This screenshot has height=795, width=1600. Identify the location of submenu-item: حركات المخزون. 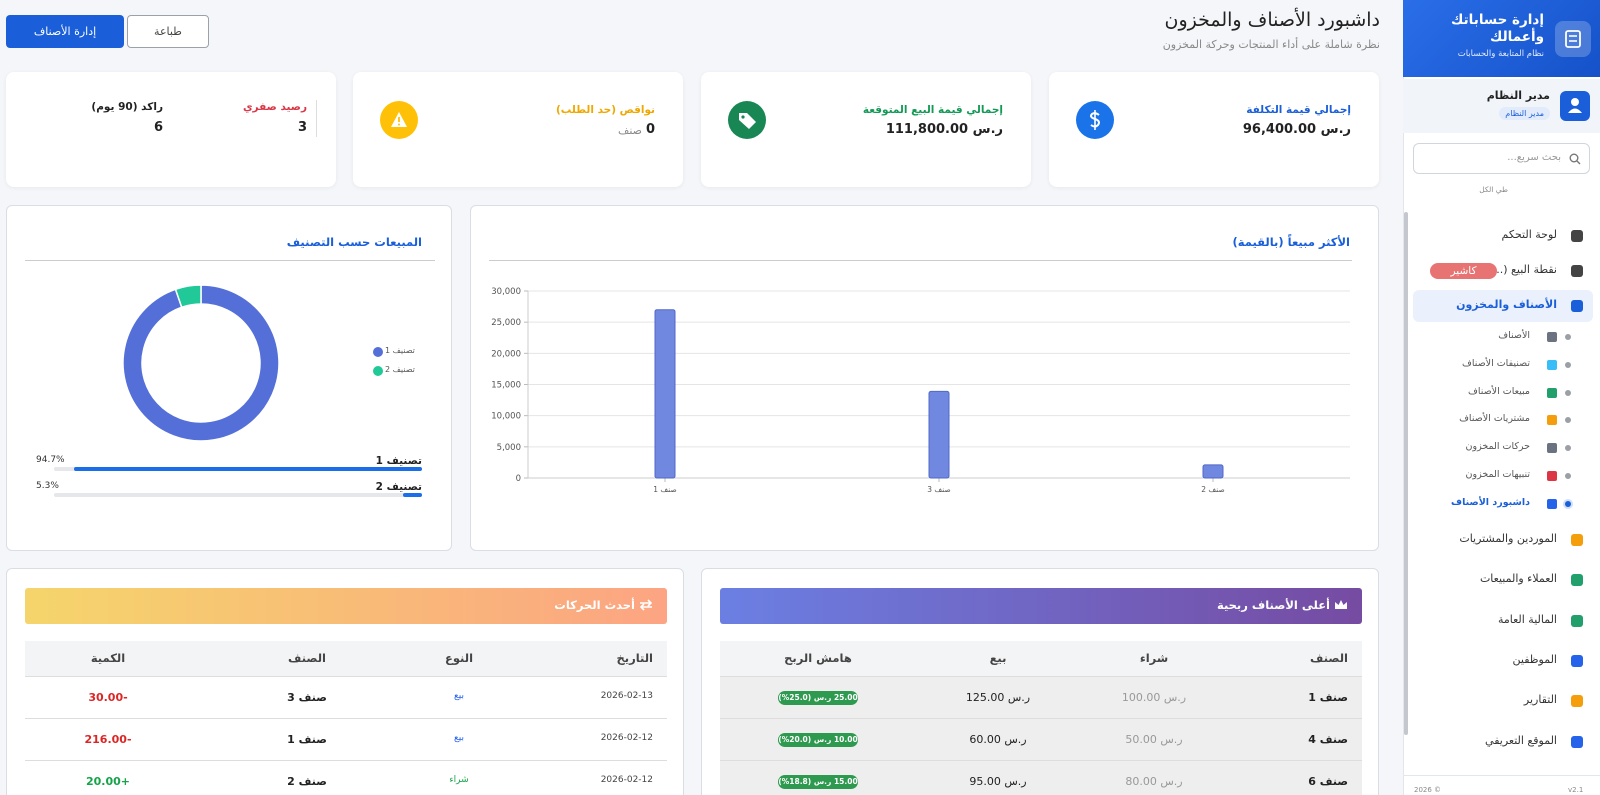
(1497, 447).